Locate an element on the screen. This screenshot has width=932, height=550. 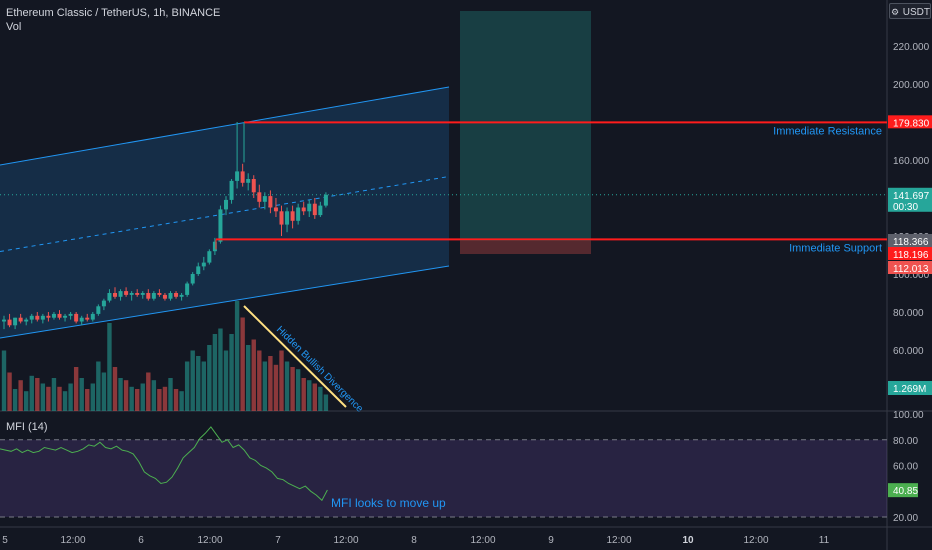
volume-label-box is located at coordinates (910, 388).